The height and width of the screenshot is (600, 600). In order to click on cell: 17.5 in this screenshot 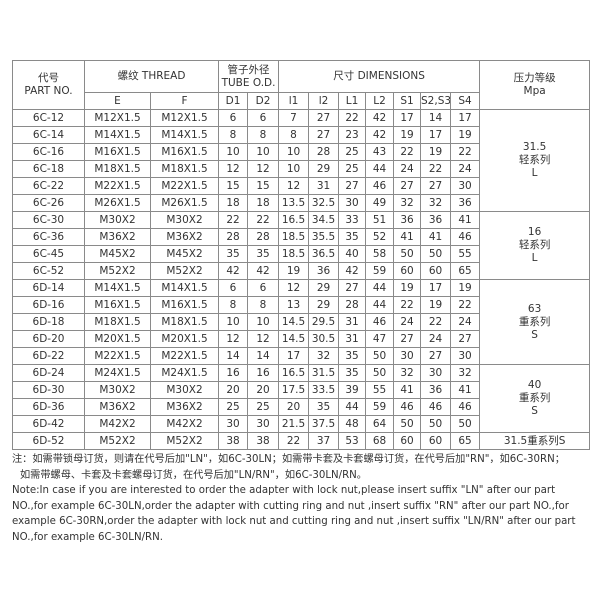, I will do `click(294, 390)`.